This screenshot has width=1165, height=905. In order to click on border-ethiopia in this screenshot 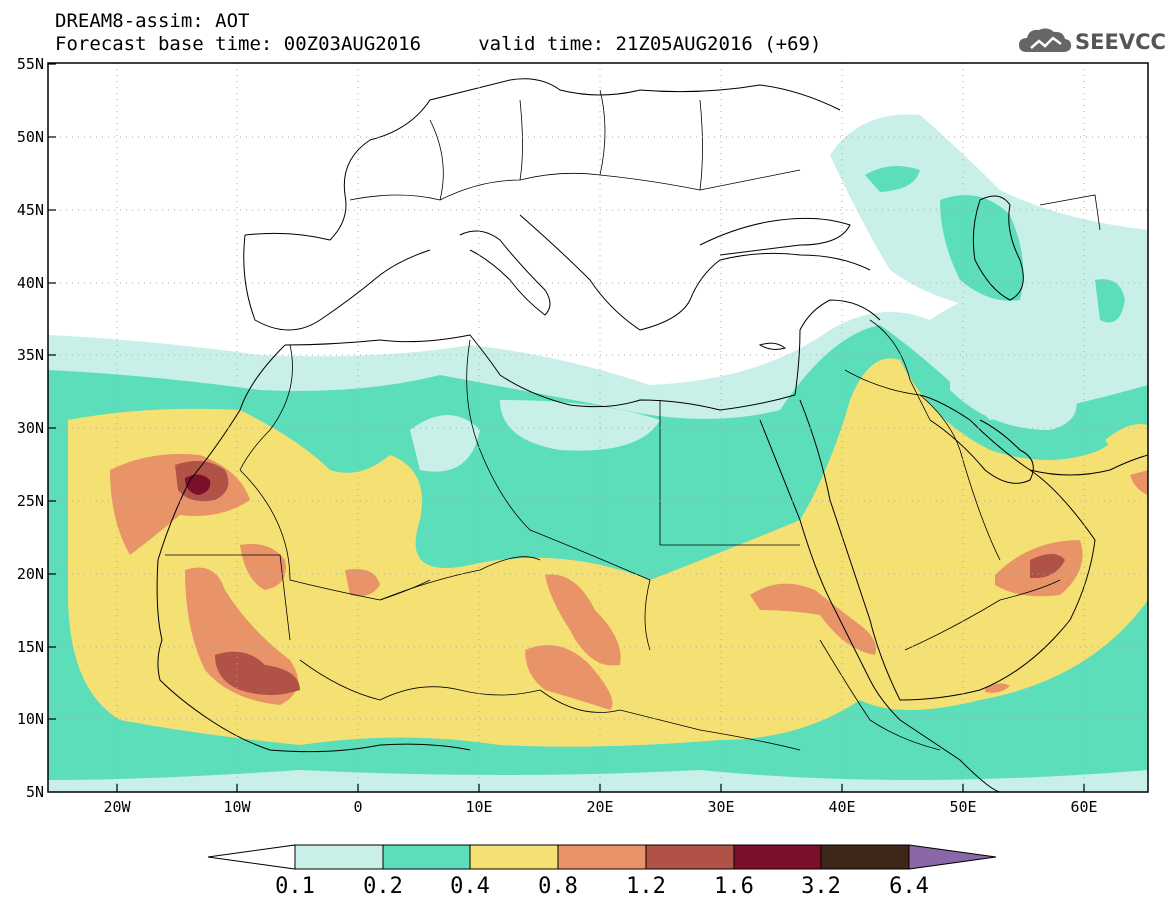, I will do `click(880, 695)`.